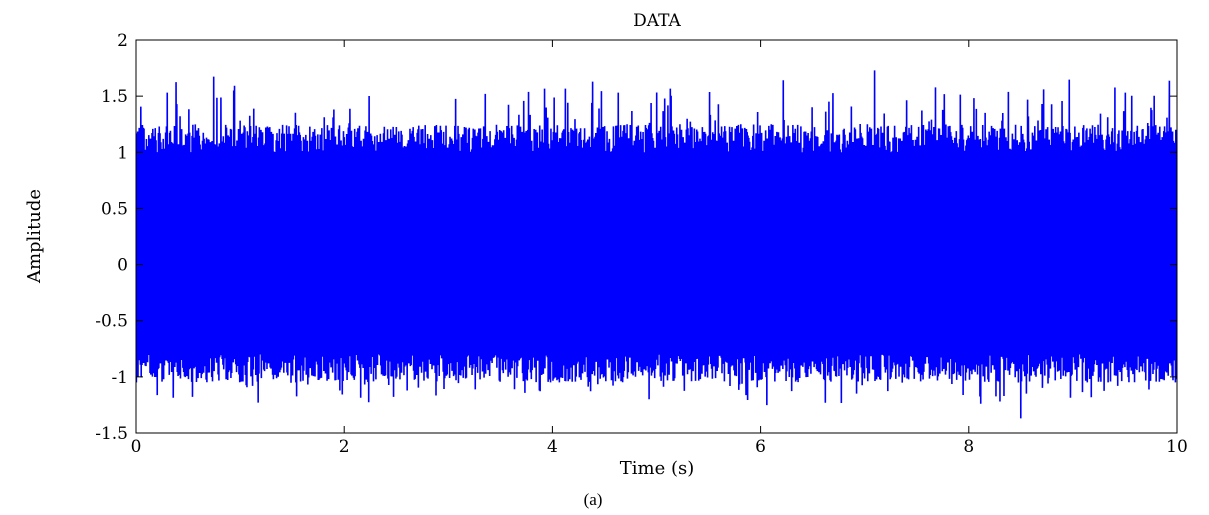  What do you see at coordinates (122, 266) in the screenshot?
I see `y-tick-label: 0` at bounding box center [122, 266].